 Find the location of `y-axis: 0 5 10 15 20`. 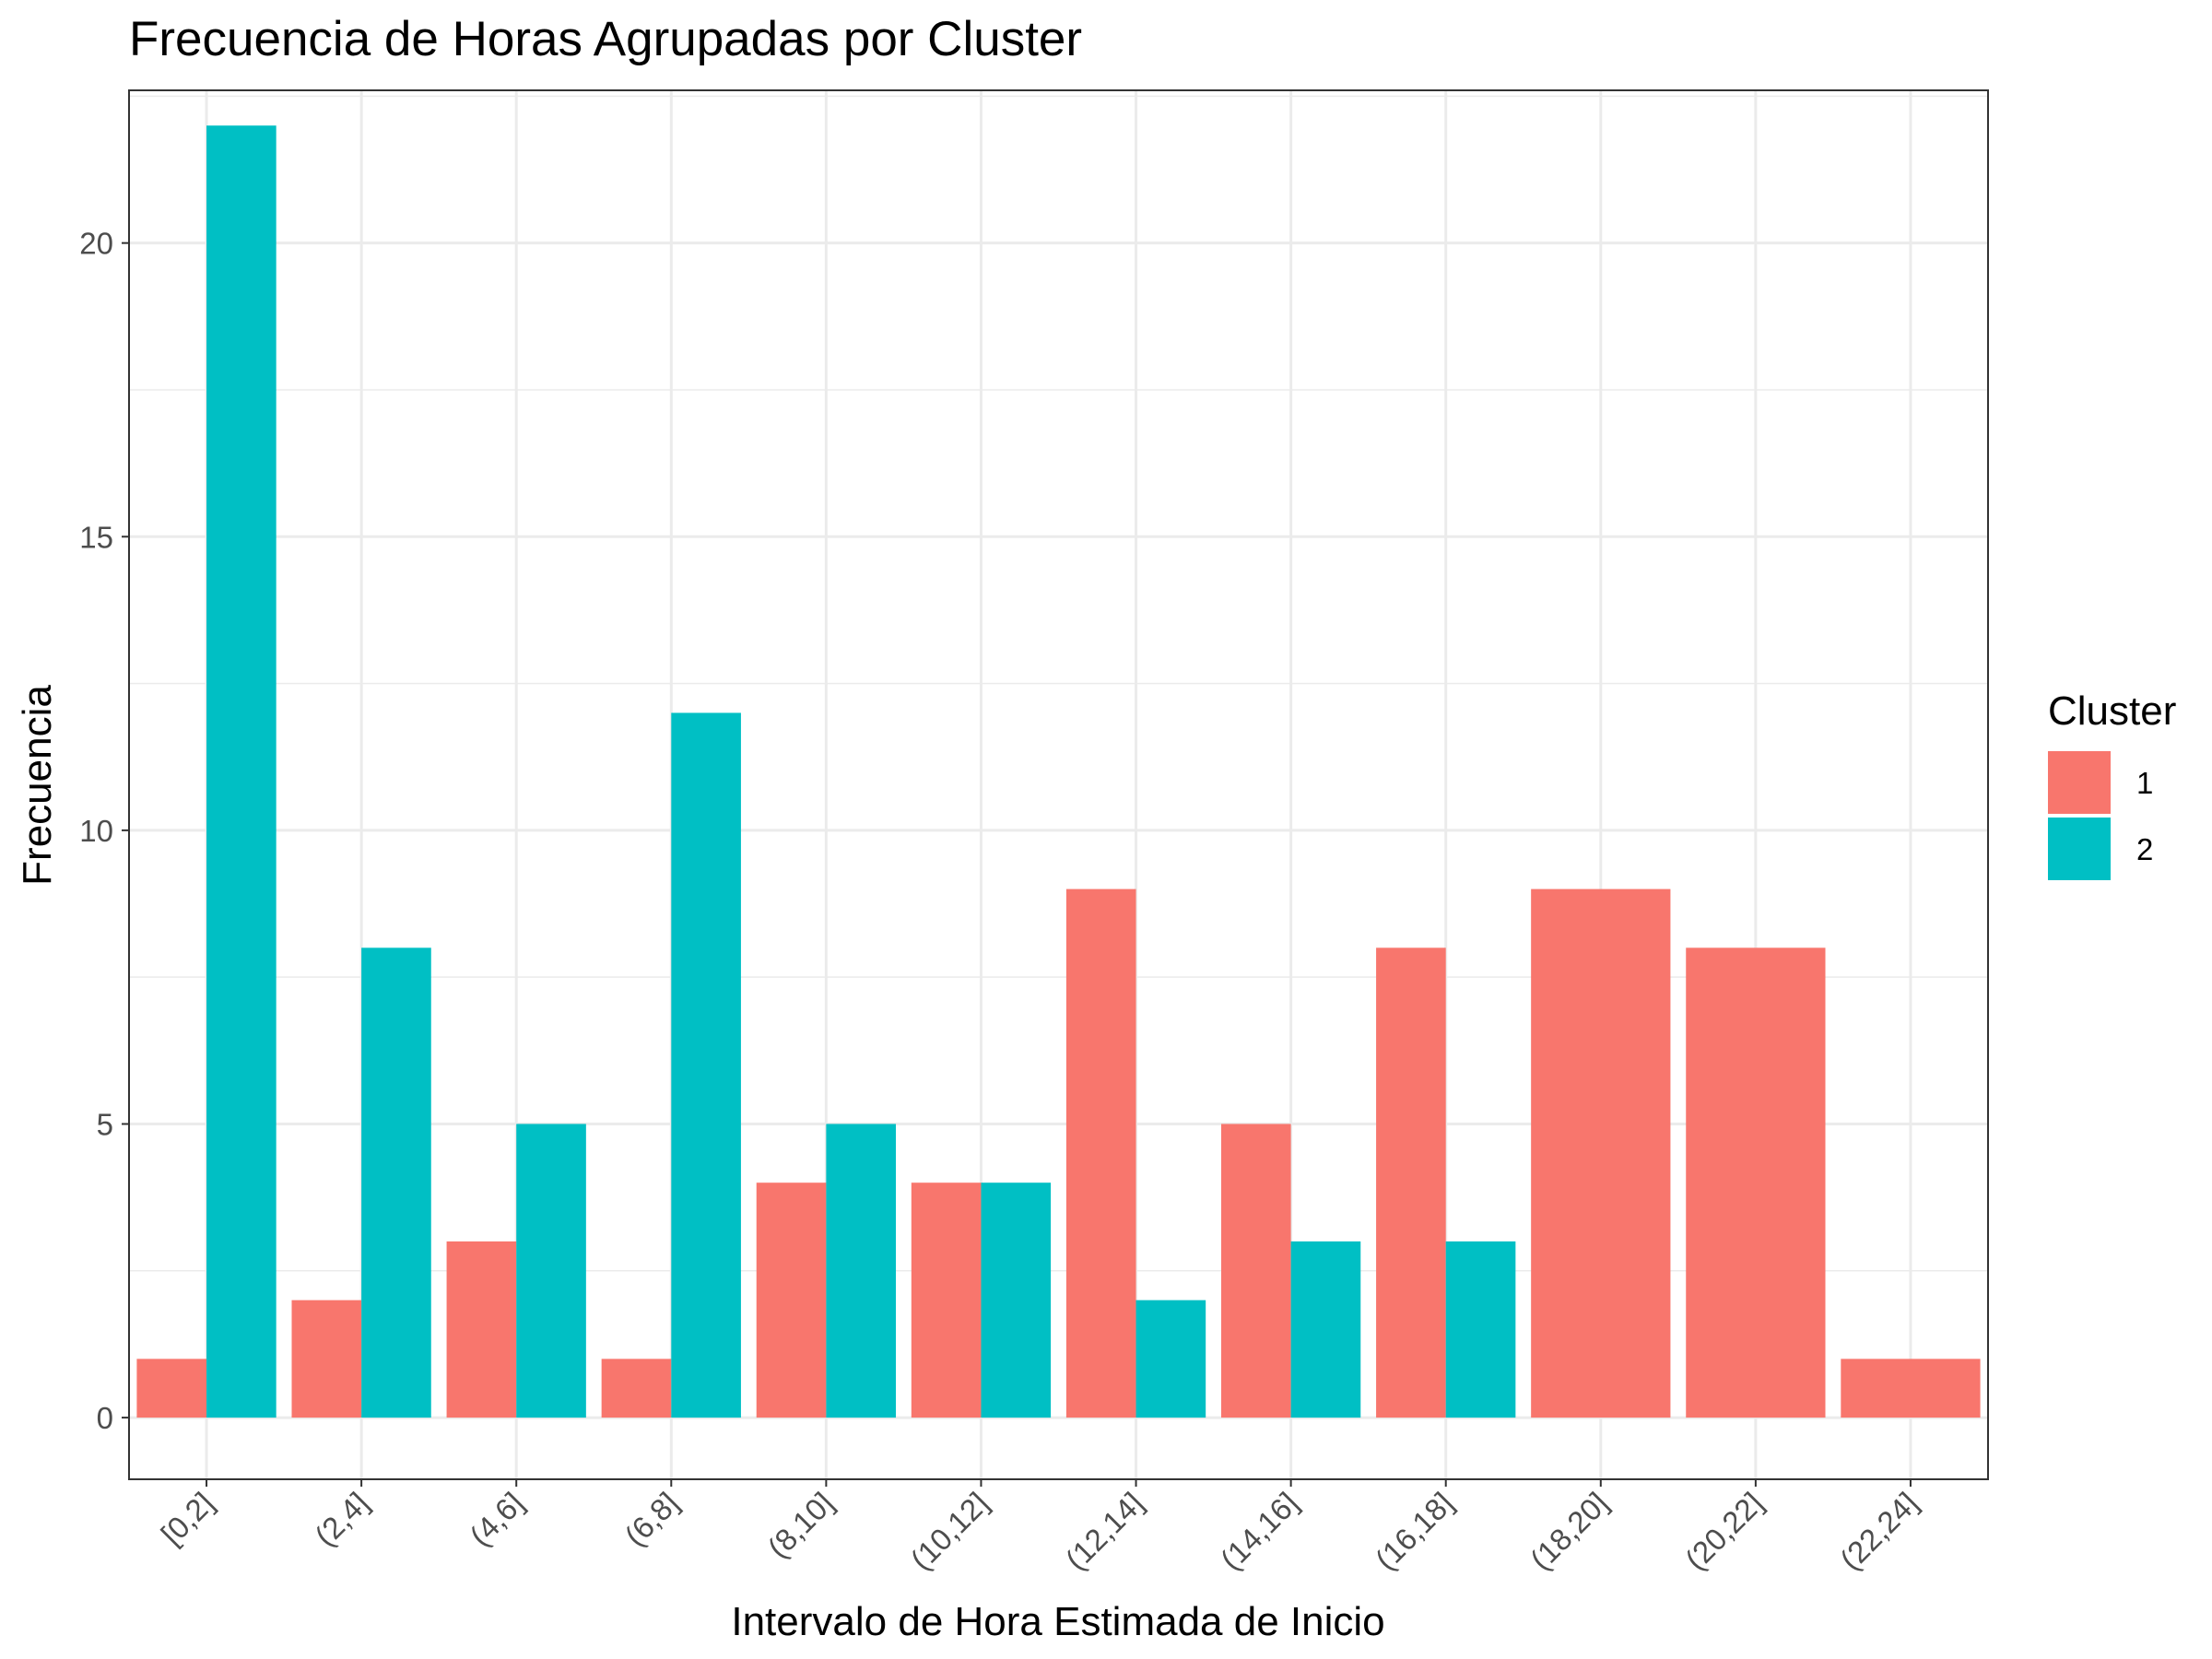

y-axis: 0 5 10 15 20 is located at coordinates (104, 831).